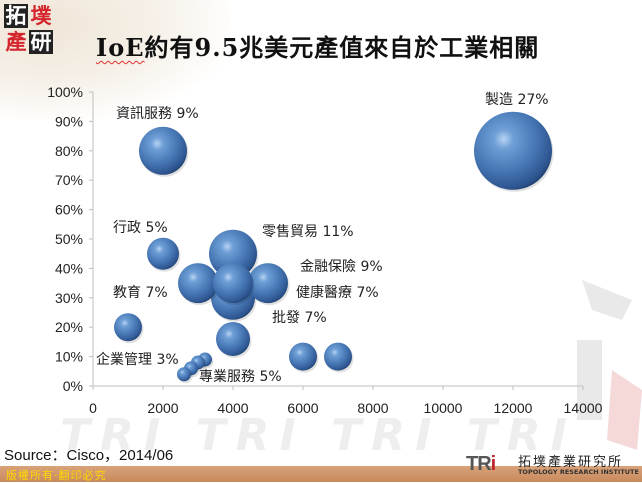  I want to click on y-tick-label: 20%, so click(69, 327).